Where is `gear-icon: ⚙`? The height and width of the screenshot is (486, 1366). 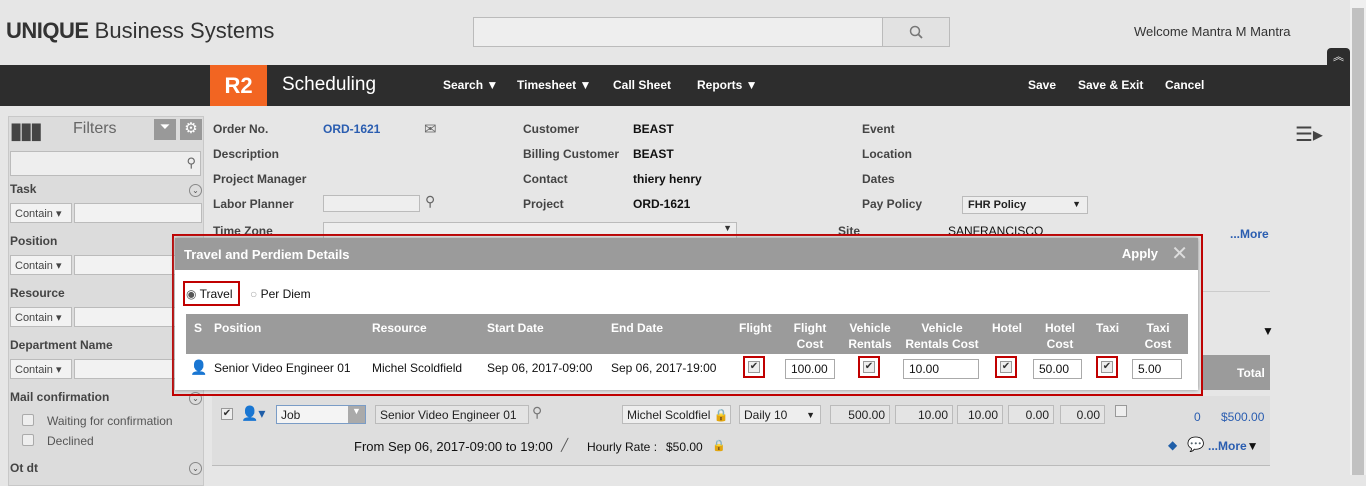 gear-icon: ⚙ is located at coordinates (191, 129).